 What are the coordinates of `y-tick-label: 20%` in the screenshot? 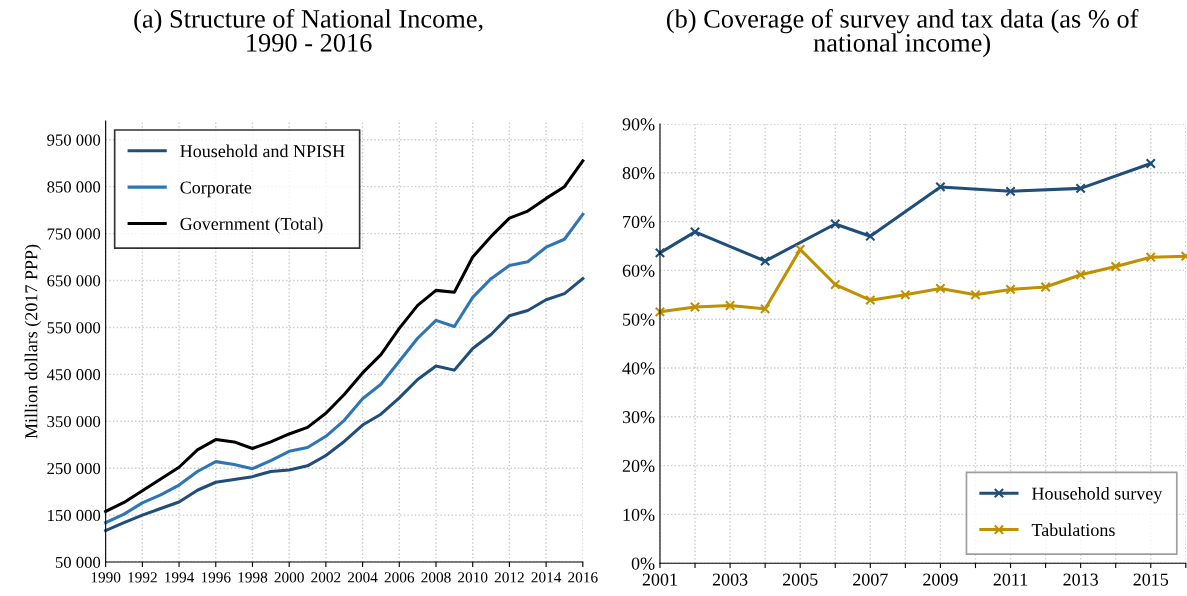 It's located at (638, 466).